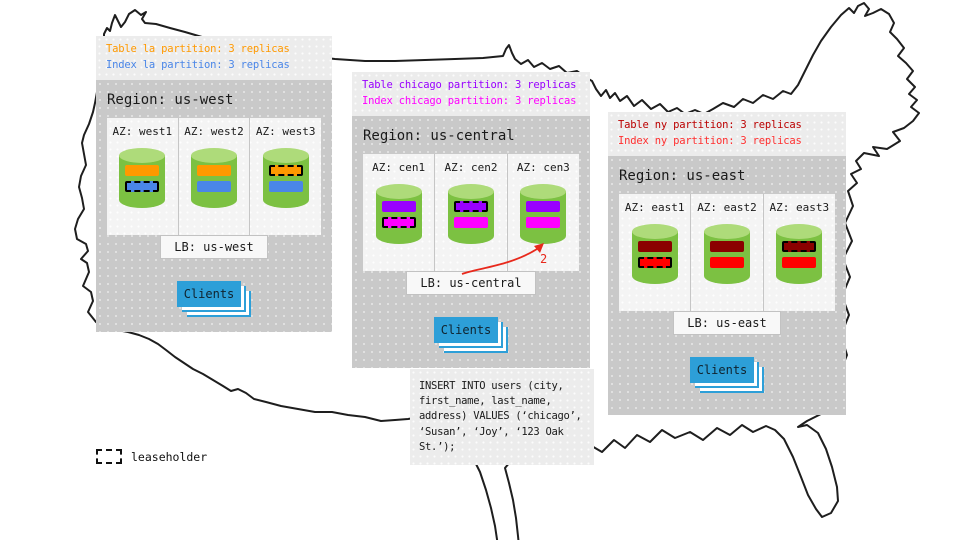 The width and height of the screenshot is (960, 540). What do you see at coordinates (469, 85) in the screenshot?
I see `partition-annotation: Table chicago partition: 3 replicas` at bounding box center [469, 85].